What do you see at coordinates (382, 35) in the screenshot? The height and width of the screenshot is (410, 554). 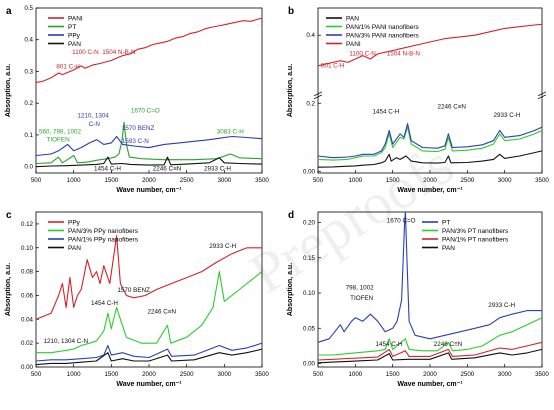 I see `legend-label: PAN/3% PANI nanofibers` at bounding box center [382, 35].